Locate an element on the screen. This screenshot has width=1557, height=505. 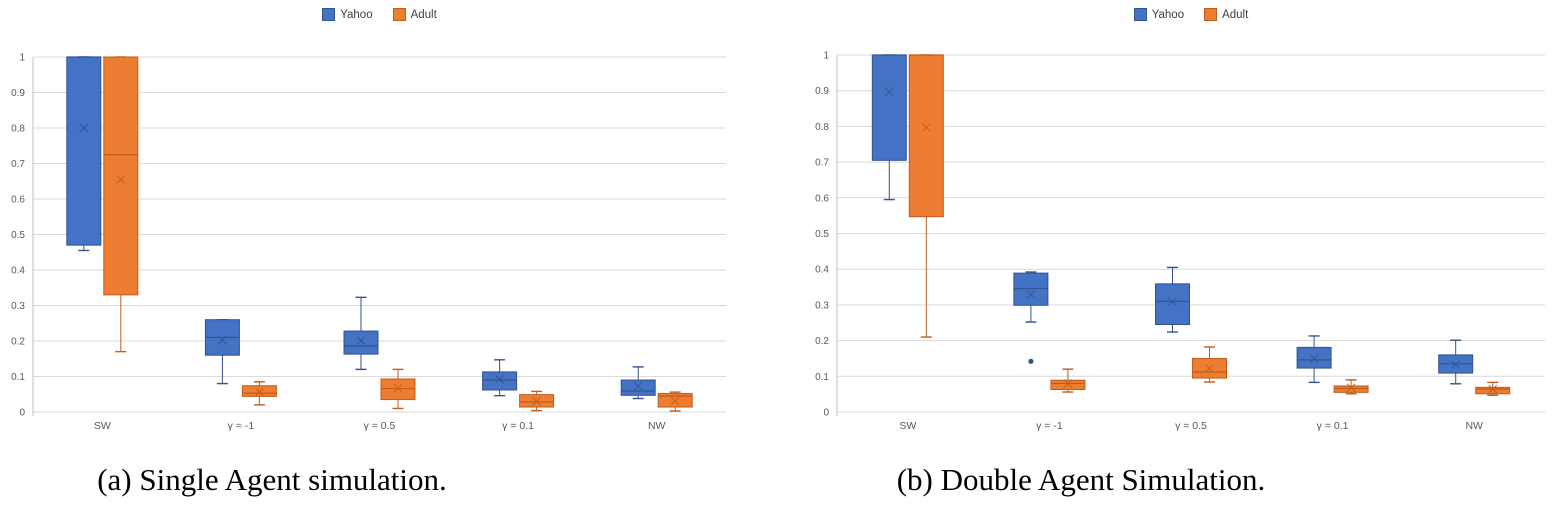
legend-b: Yahoo Adult is located at coordinates (1191, 14).